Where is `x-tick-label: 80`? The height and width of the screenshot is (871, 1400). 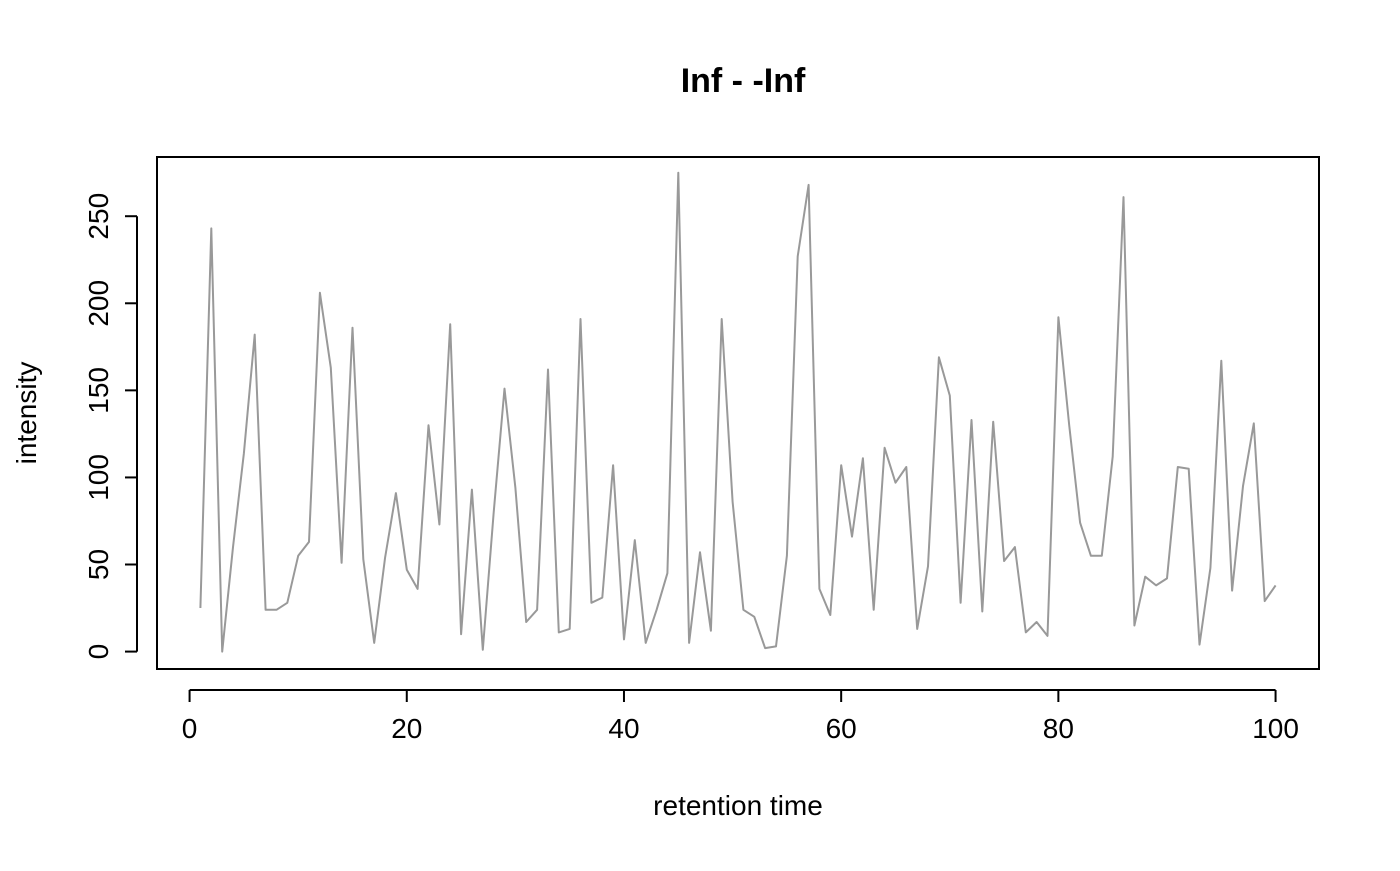
x-tick-label: 80 is located at coordinates (1058, 728).